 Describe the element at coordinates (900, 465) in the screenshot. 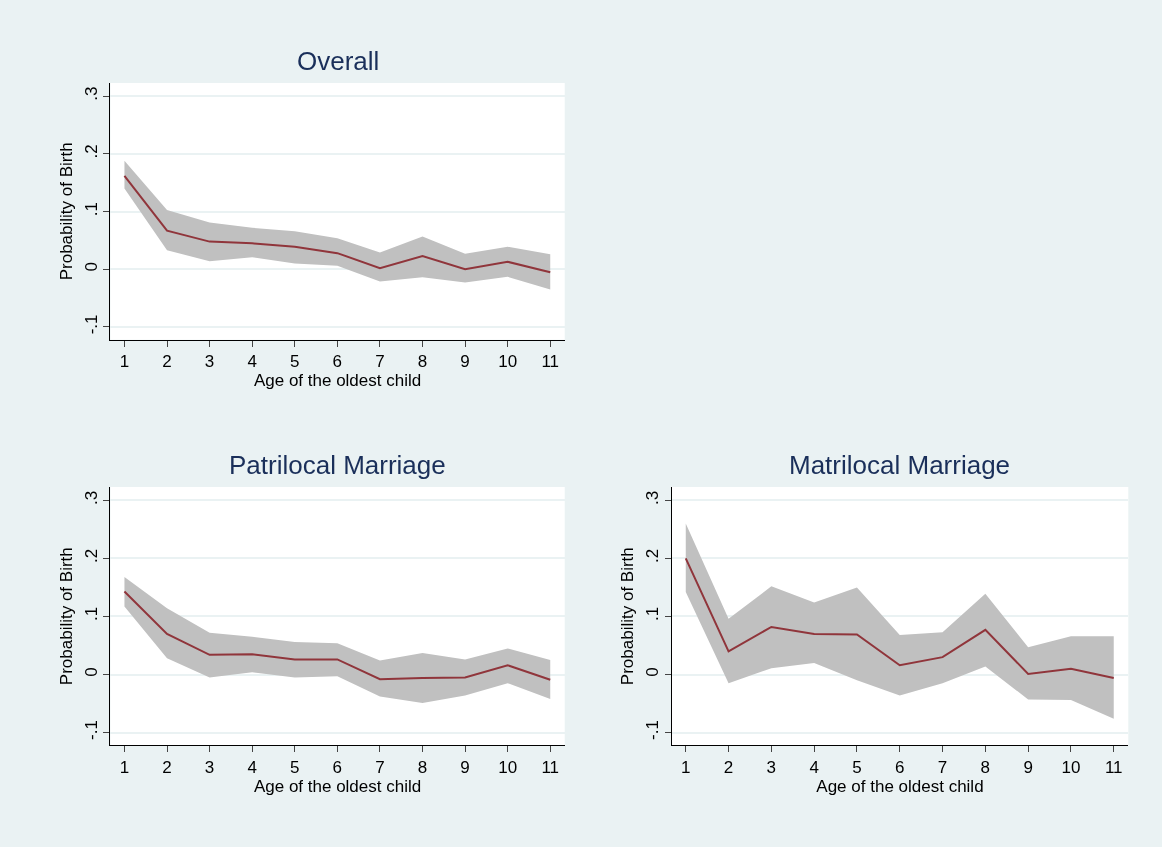

I see `chart-title: Matrilocal Marriage` at that location.